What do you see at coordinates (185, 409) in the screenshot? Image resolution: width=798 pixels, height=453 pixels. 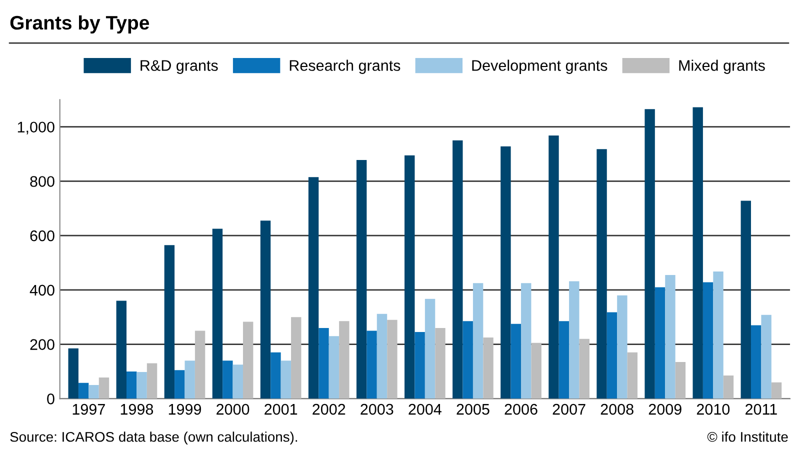 I see `x-tick-label: 1999` at bounding box center [185, 409].